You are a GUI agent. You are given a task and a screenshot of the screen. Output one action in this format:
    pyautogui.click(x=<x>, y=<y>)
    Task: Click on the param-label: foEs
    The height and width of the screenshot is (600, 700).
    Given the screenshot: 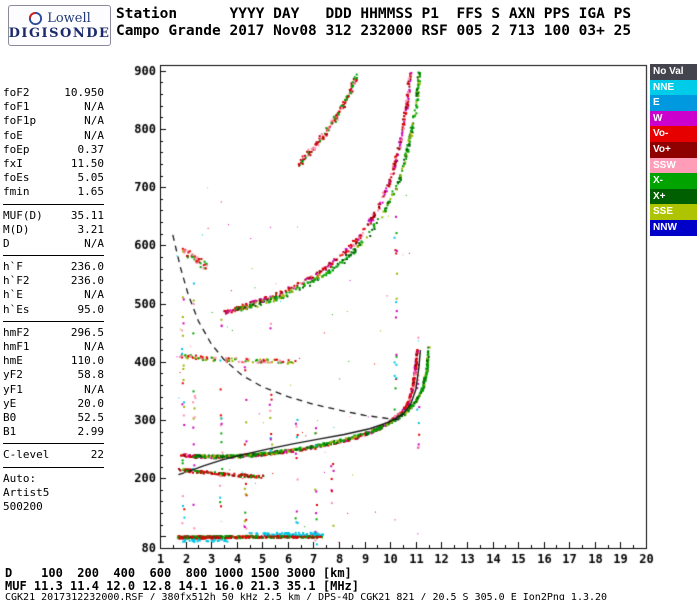 What is the action you would take?
    pyautogui.click(x=16, y=178)
    